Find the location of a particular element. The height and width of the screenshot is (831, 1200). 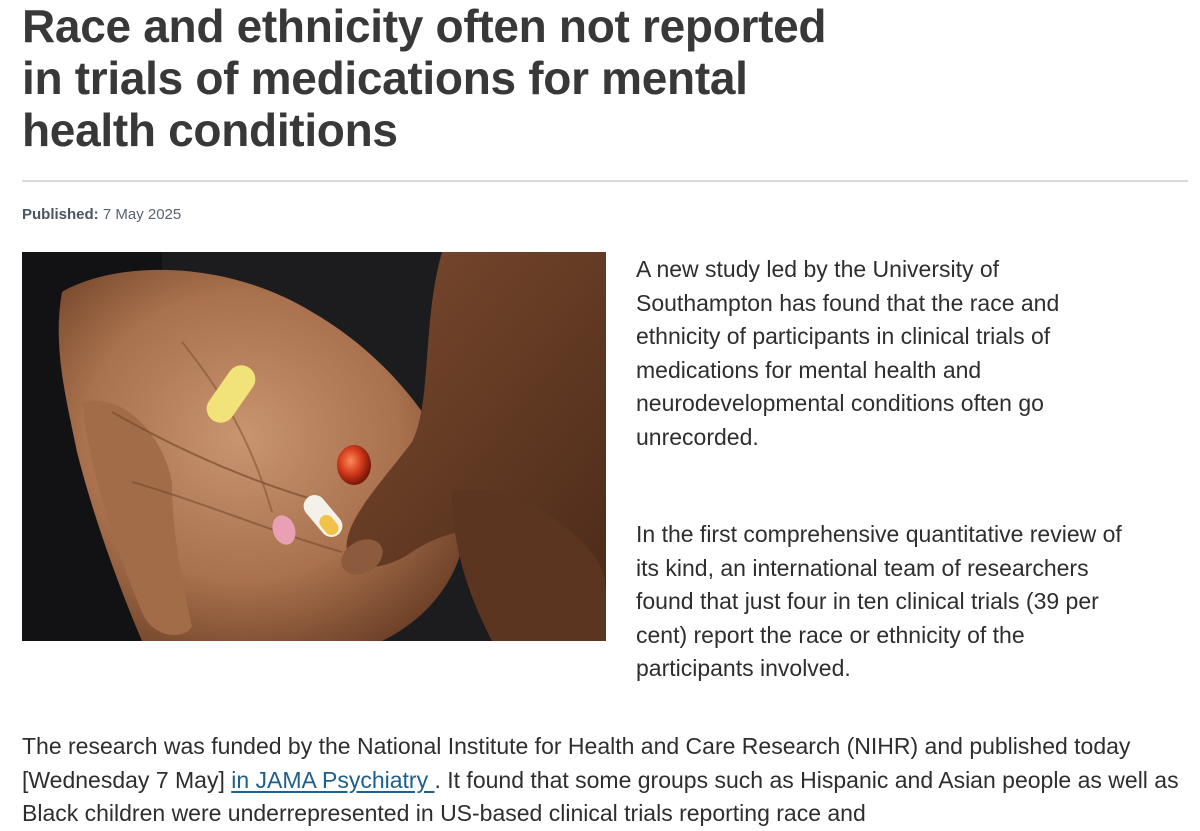

published-label: Published: is located at coordinates (60, 214).